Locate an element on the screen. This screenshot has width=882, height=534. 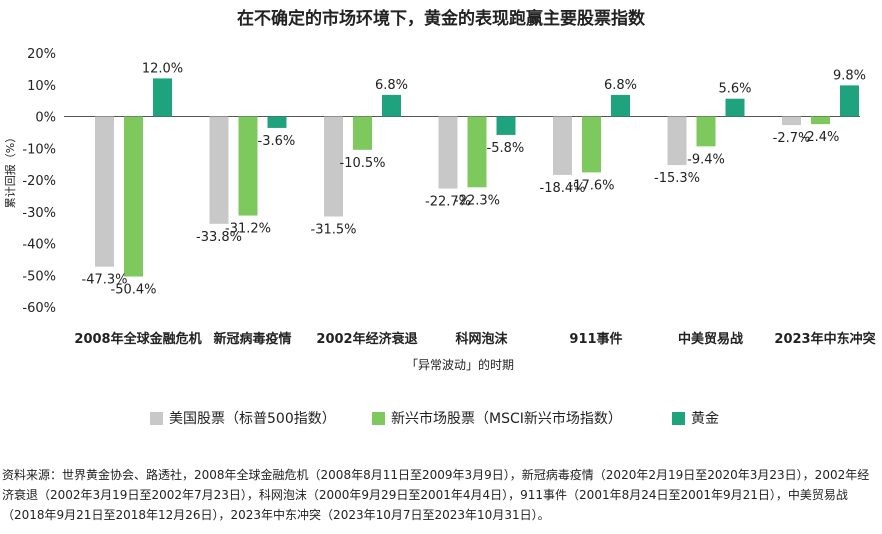
y-tick-label: -30% is located at coordinates (39, 213).